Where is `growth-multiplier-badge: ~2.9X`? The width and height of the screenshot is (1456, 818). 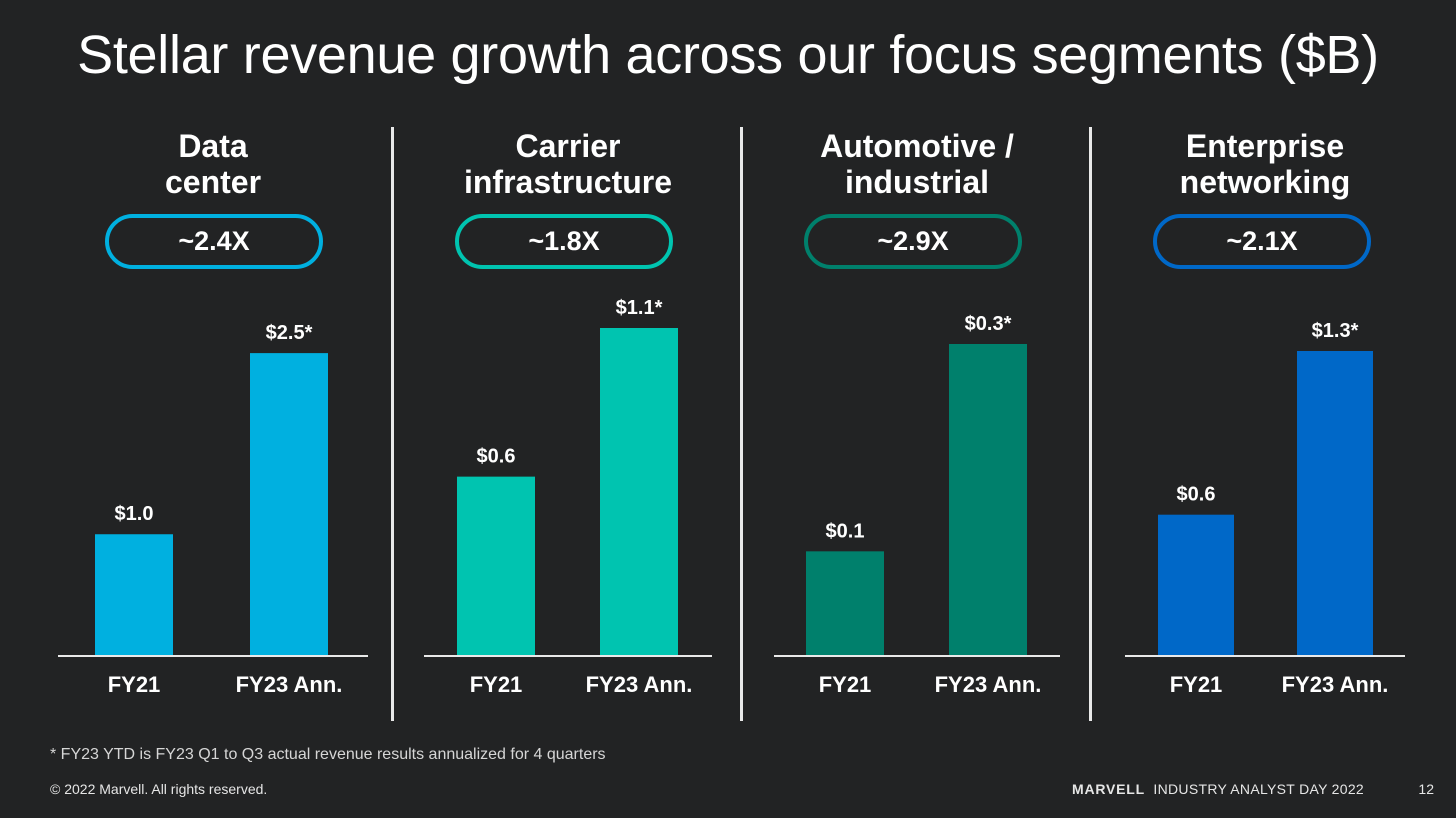
growth-multiplier-badge: ~2.9X is located at coordinates (913, 241).